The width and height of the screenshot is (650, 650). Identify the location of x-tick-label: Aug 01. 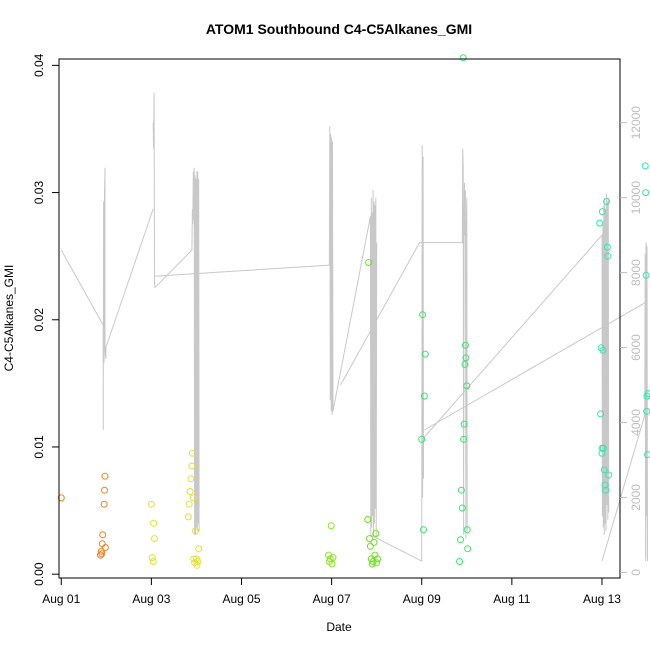
(61, 599).